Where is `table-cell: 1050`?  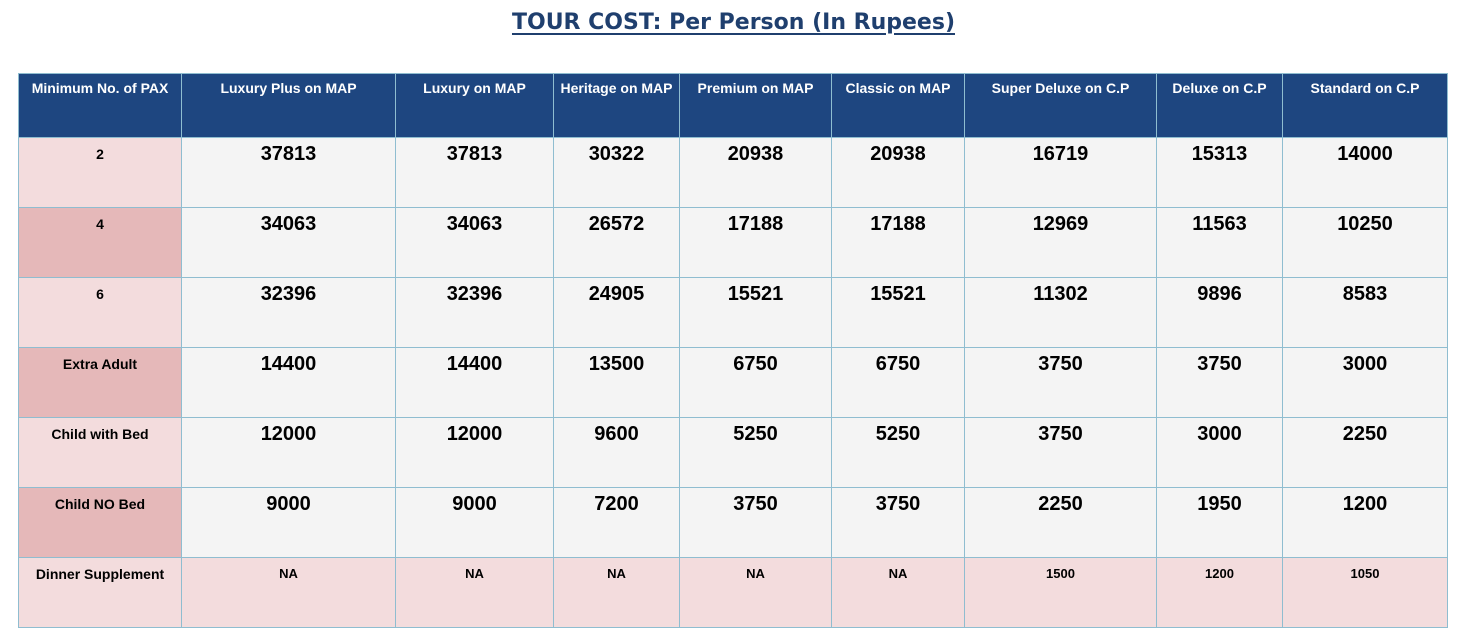
table-cell: 1050 is located at coordinates (1365, 592).